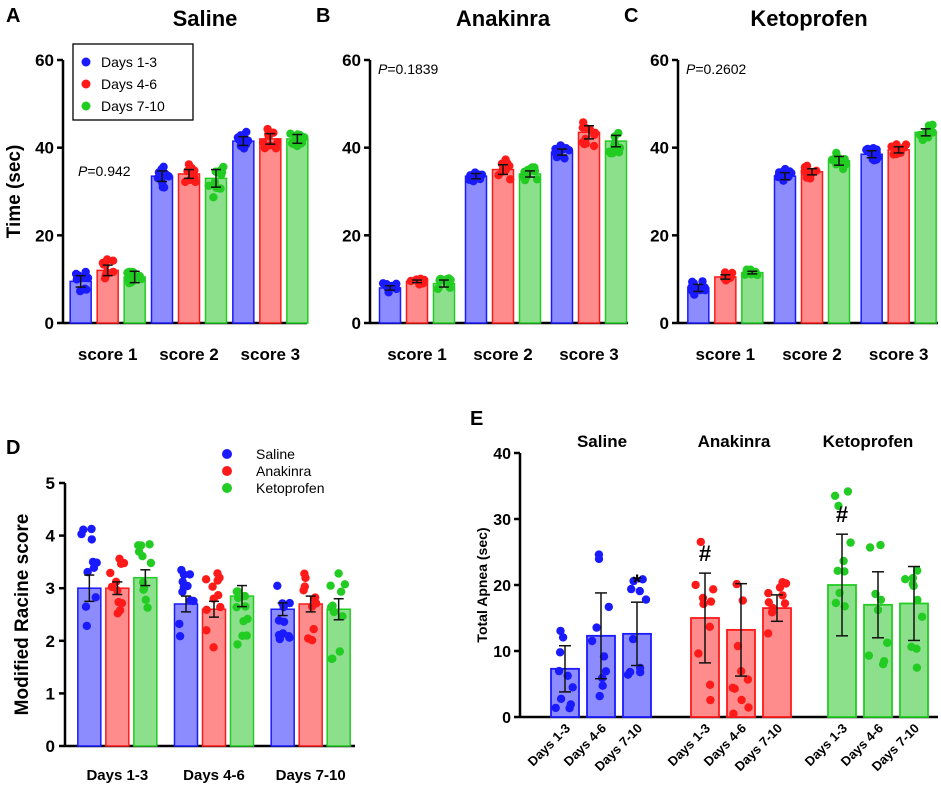 The height and width of the screenshot is (799, 941). Describe the element at coordinates (129, 62) in the screenshot. I see `panel-a-legend-label: Days 1-3` at that location.